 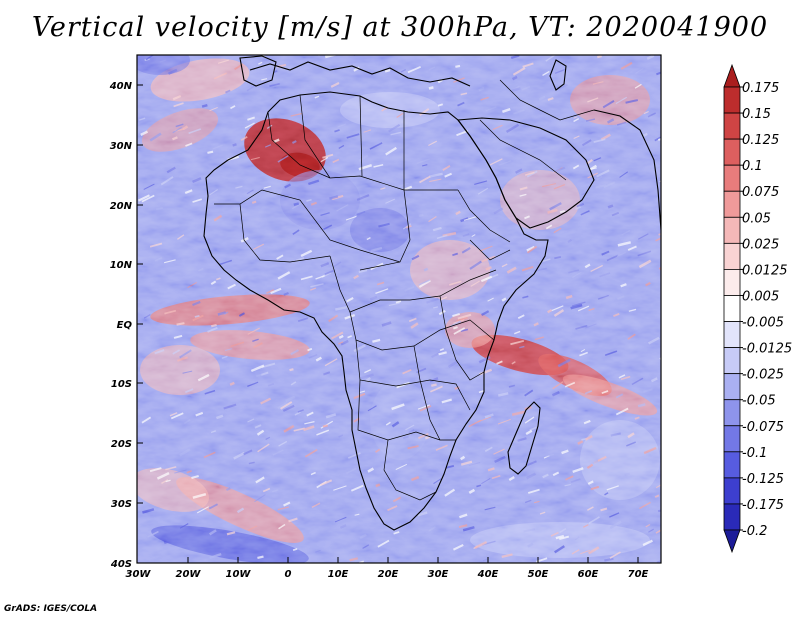 What do you see at coordinates (756, 218) in the screenshot?
I see `colorbar-label: 0.05` at bounding box center [756, 218].